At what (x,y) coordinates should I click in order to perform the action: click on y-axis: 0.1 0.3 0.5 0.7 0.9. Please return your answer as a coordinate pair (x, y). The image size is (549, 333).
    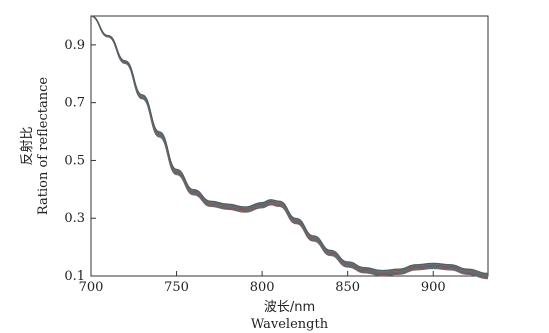
    Looking at the image, I should click on (80, 161).